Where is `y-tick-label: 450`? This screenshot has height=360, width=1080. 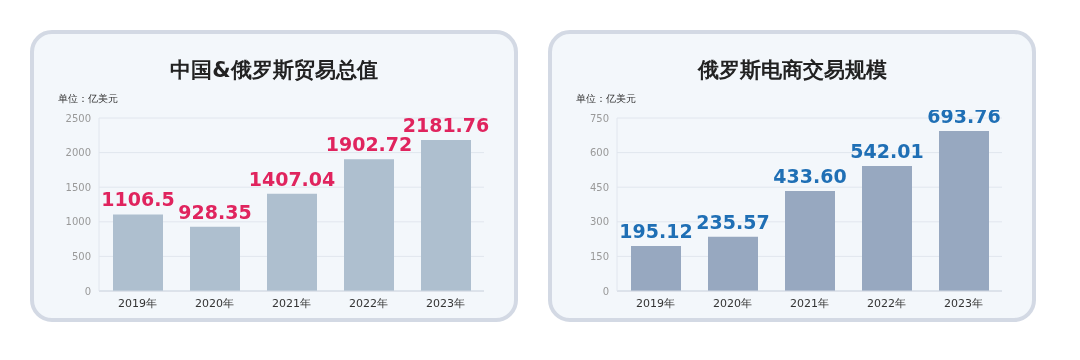
y-tick-label: 450 is located at coordinates (599, 187).